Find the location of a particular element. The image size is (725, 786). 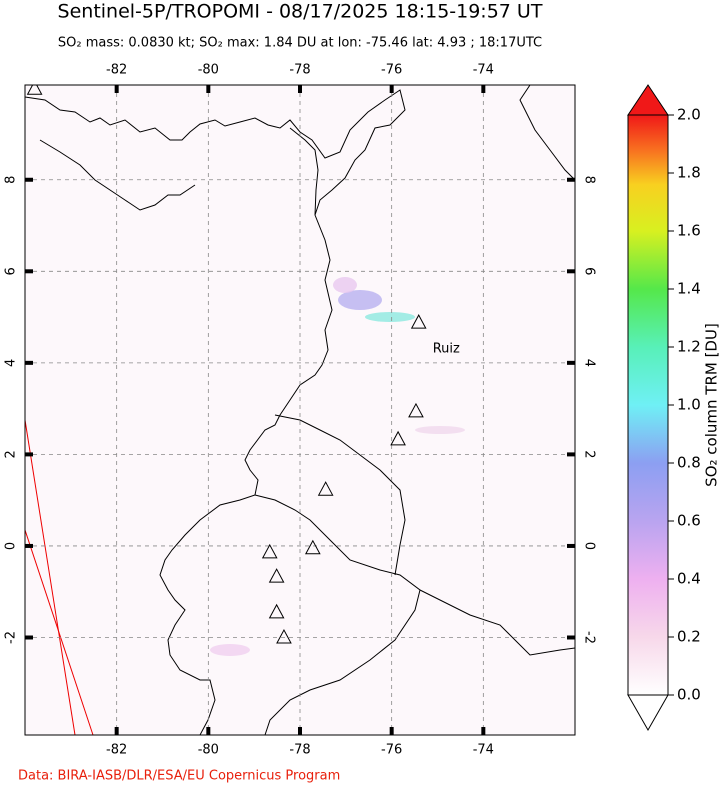

colorbar-label: SO₂ column TRM [DU] is located at coordinates (712, 405).